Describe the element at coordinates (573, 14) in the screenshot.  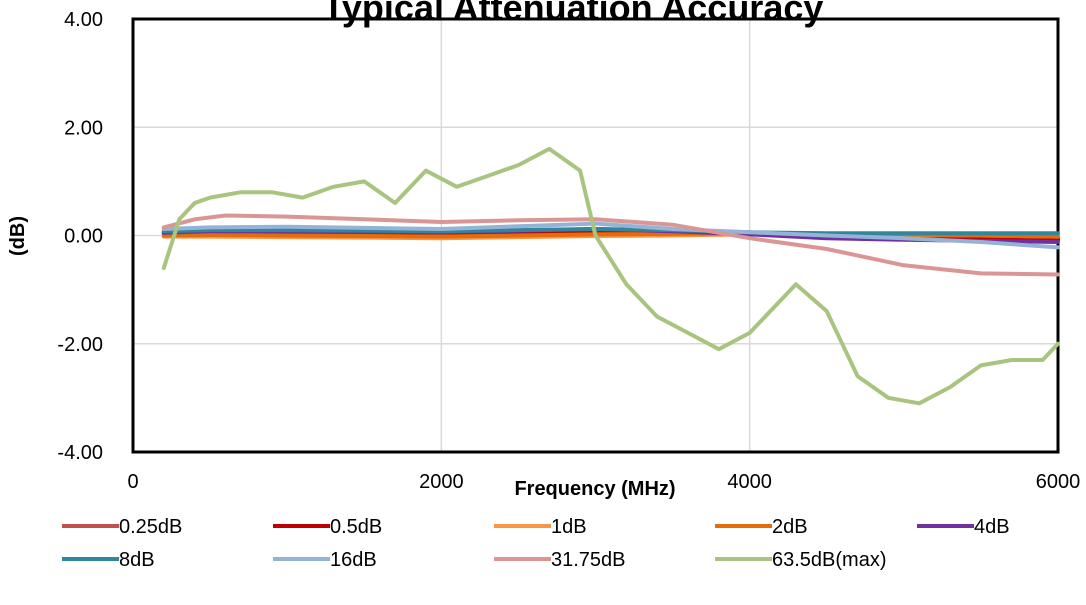
I see `chart-title: Typical Attenuation Accuracy` at that location.